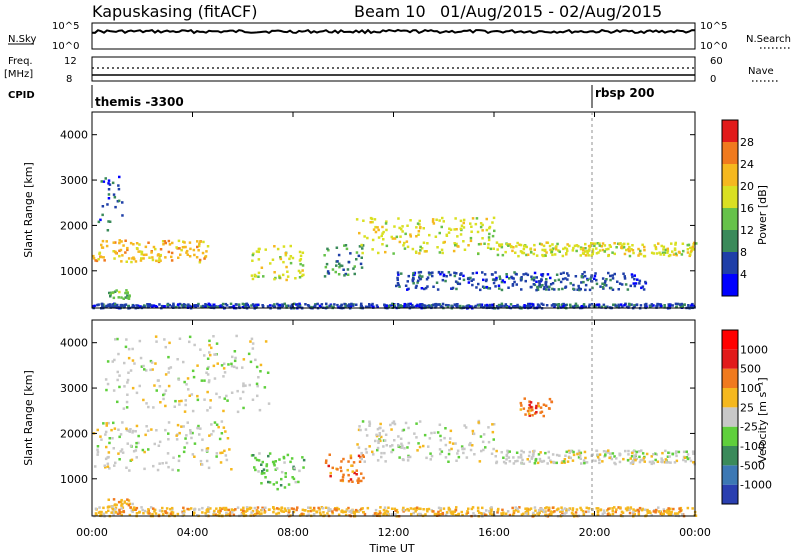 Image resolution: width=800 pixels, height=554 pixels. Describe the element at coordinates (399, 36) in the screenshot. I see `nsky-panel: N.Sky 10^5 10^0 10^5 10^0 N.Search` at that location.